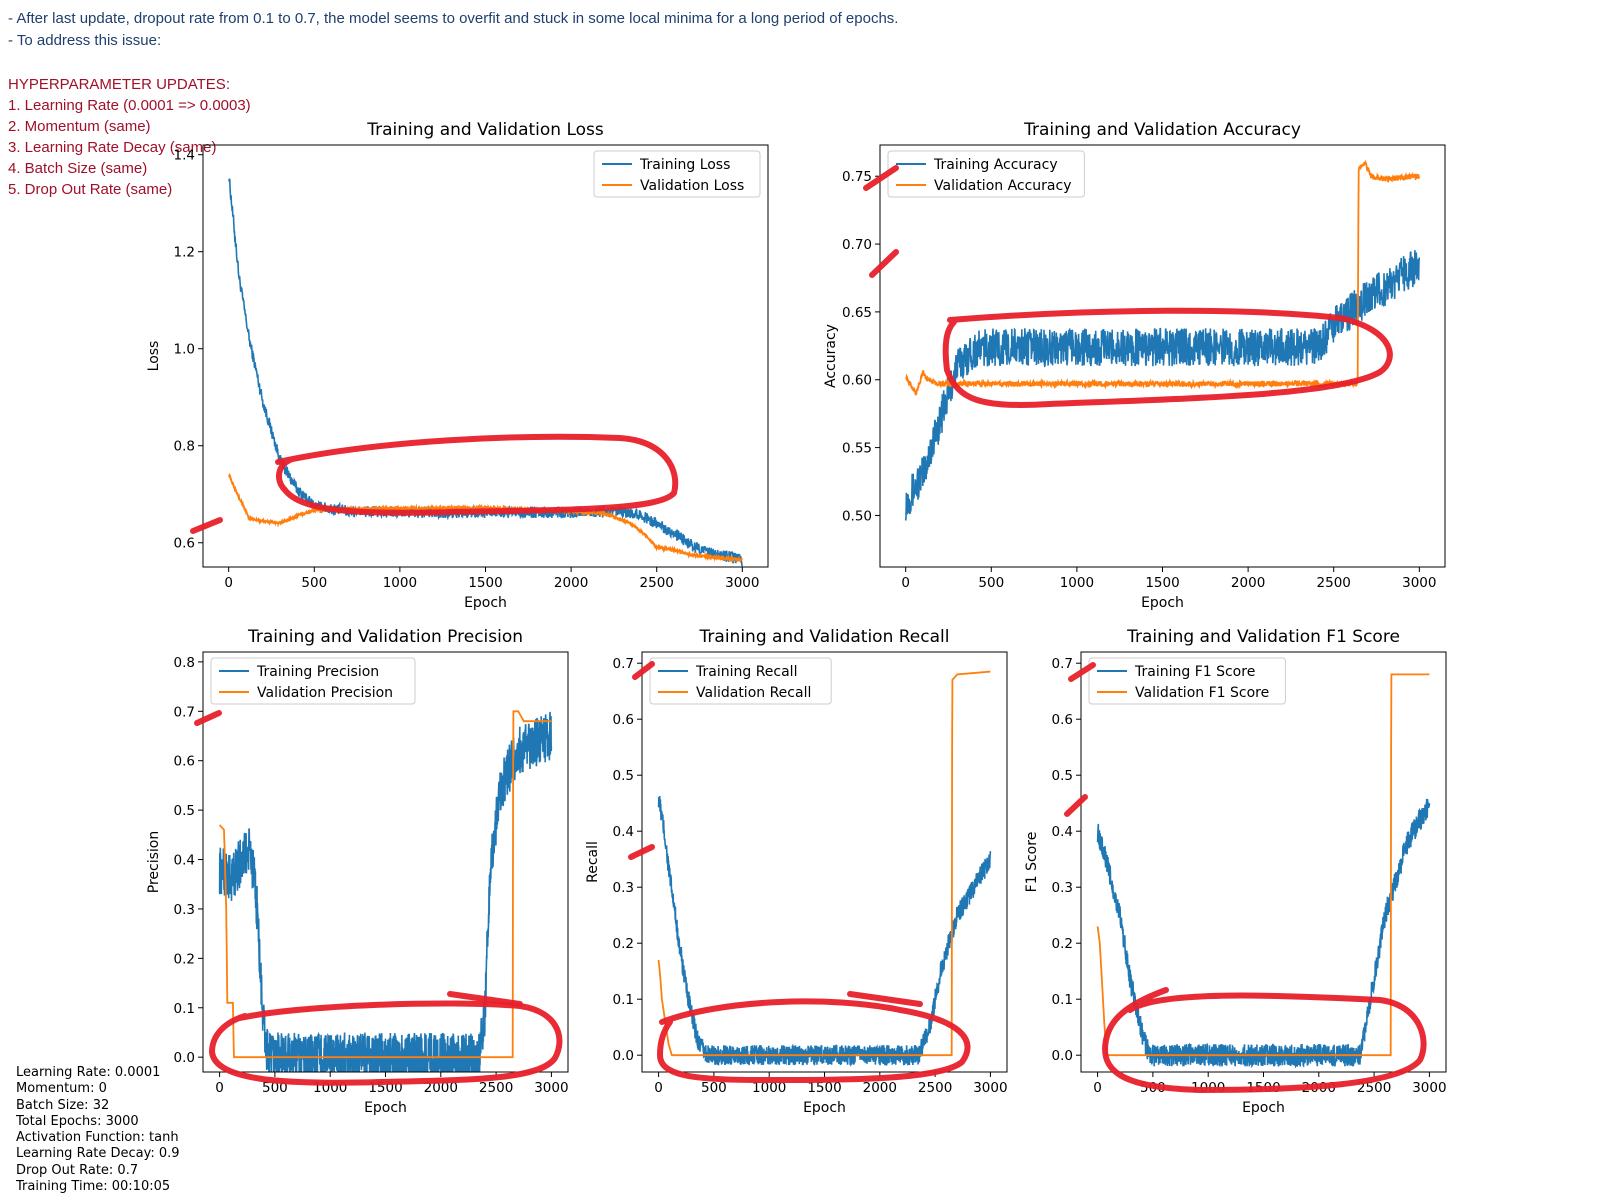 This screenshot has height=1200, width=1600. What do you see at coordinates (857, 449) in the screenshot?
I see `y-tick-label: 0.55` at bounding box center [857, 449].